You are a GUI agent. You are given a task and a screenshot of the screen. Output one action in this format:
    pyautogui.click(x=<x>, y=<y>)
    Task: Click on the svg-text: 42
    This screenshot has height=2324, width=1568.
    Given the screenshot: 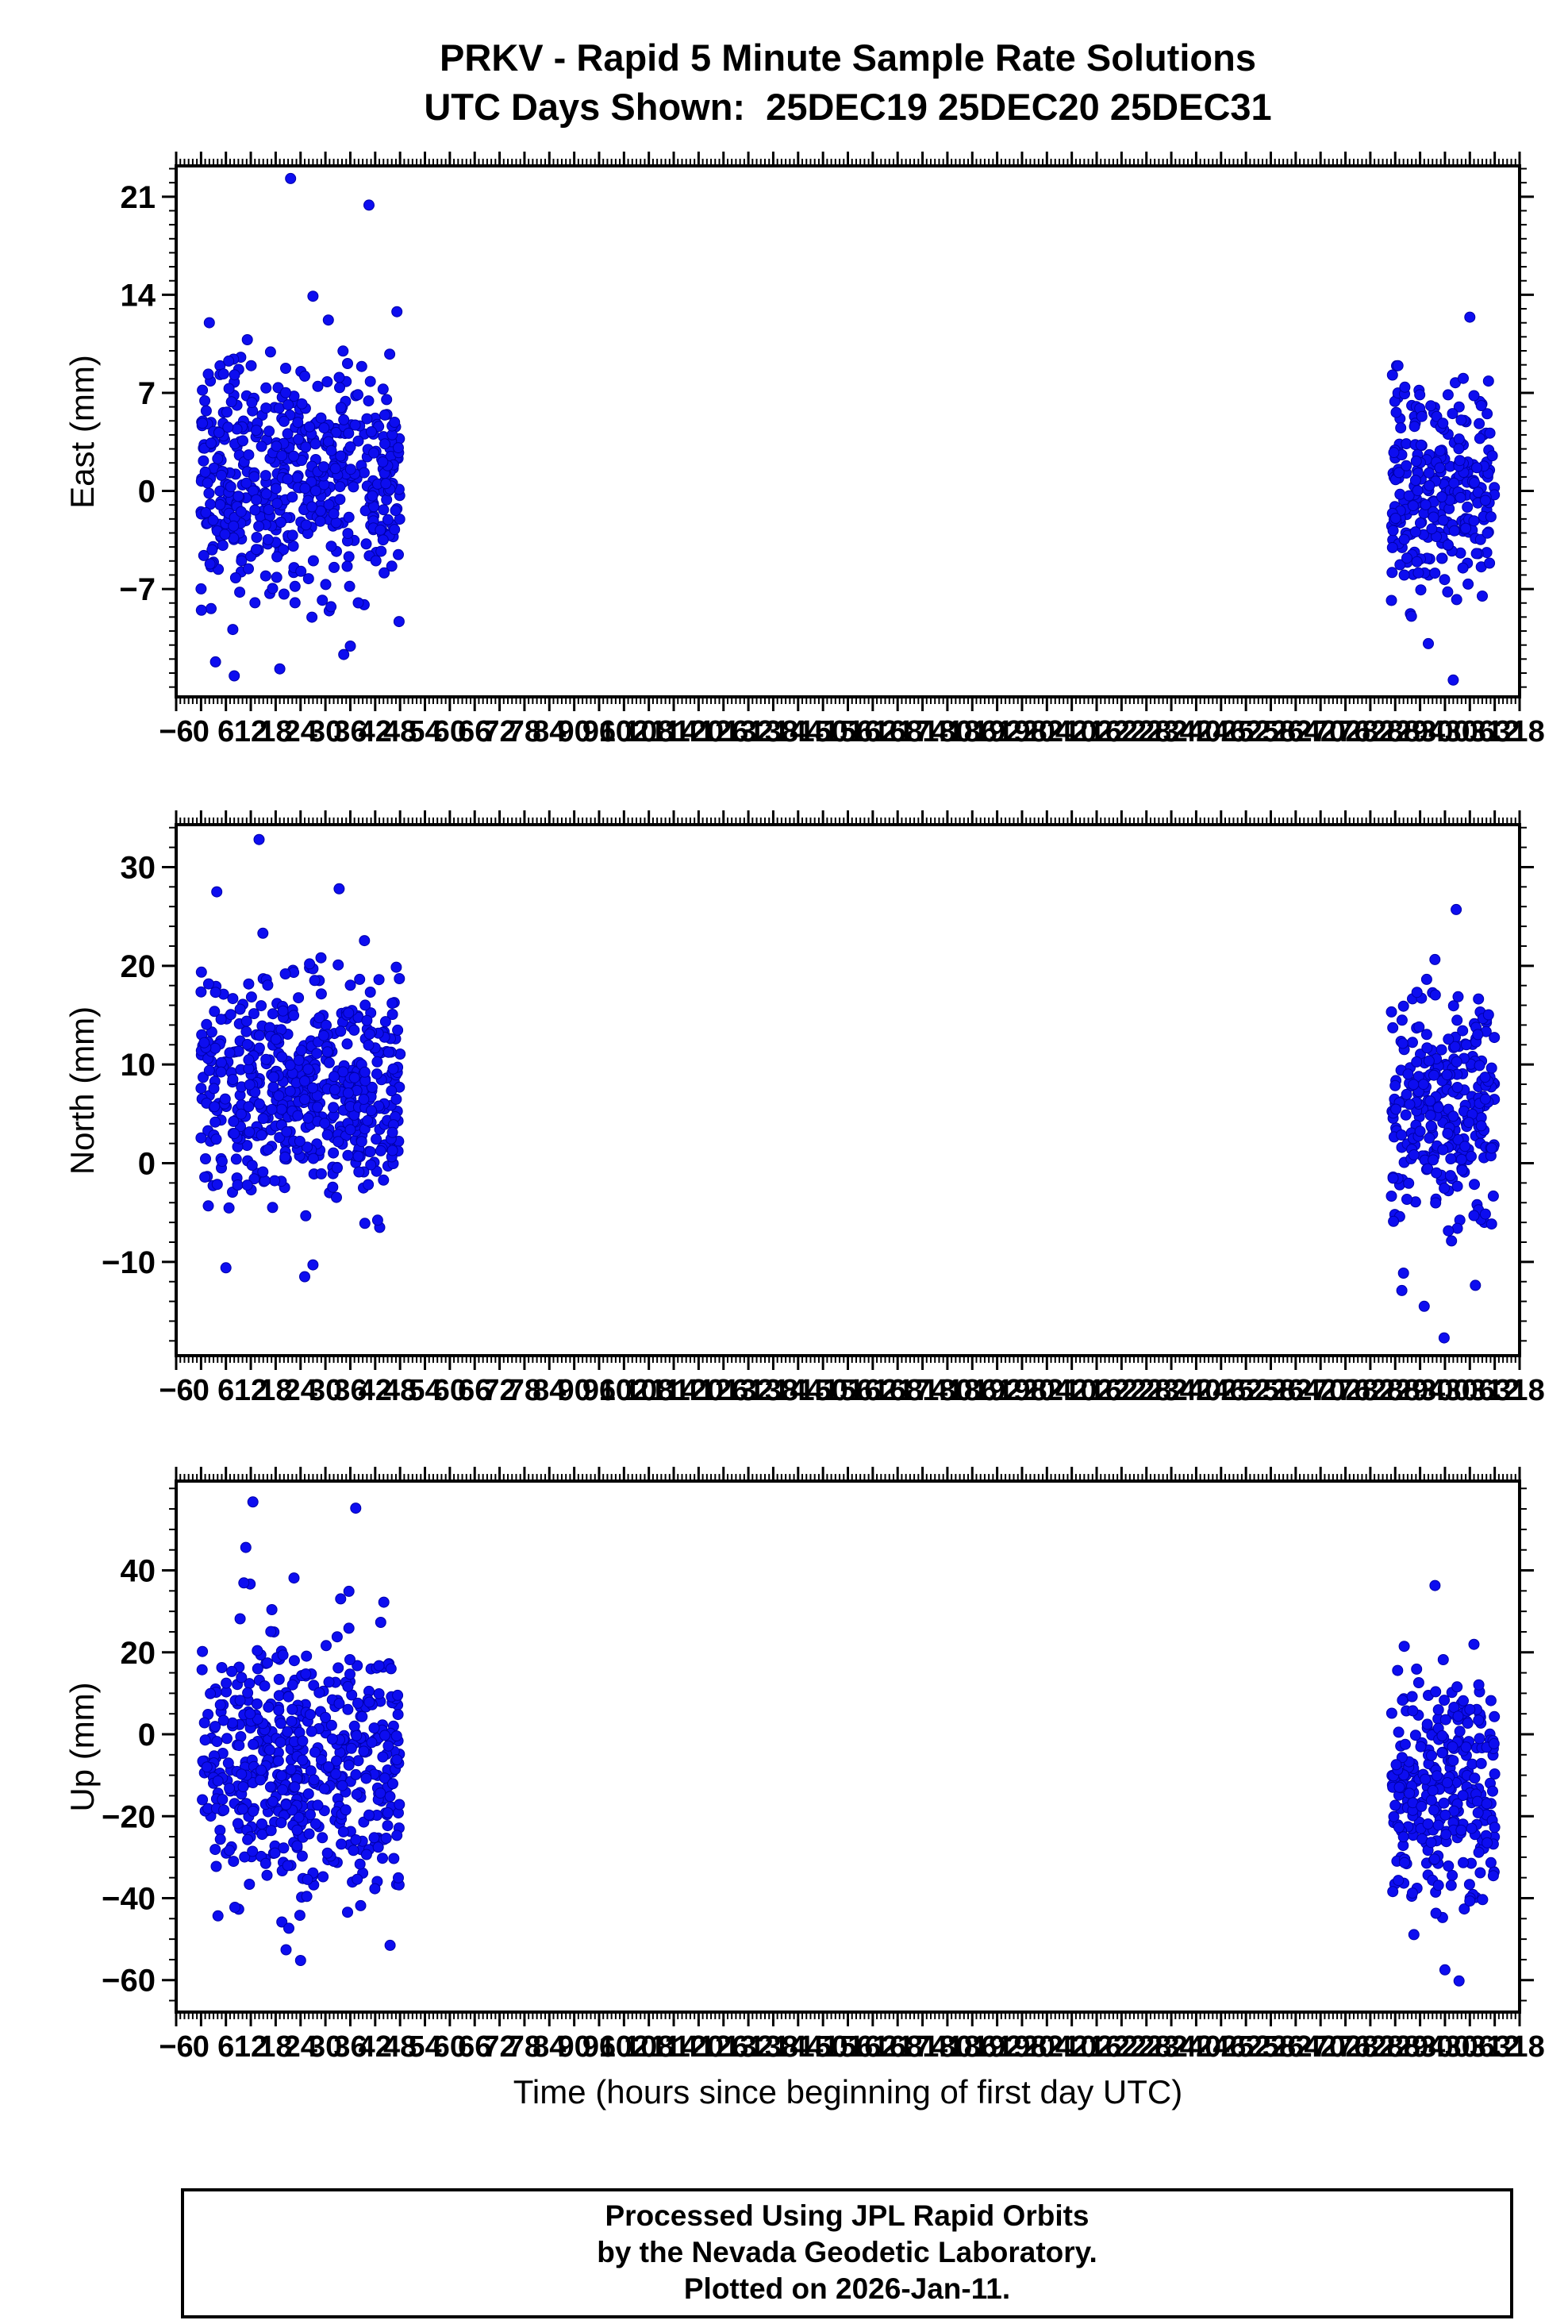 What is the action you would take?
    pyautogui.click(x=375, y=731)
    